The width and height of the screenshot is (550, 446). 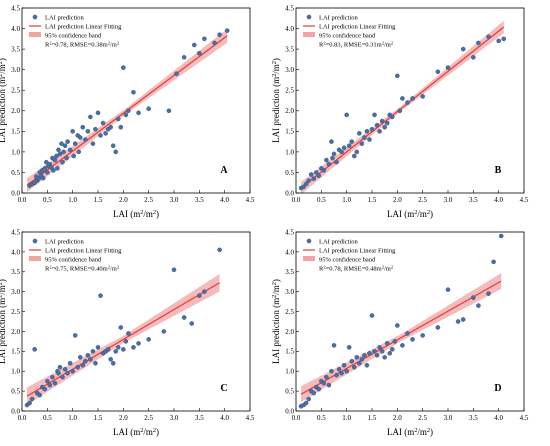 What do you see at coordinates (524, 200) in the screenshot?
I see `x-tick-label: 4.5` at bounding box center [524, 200].